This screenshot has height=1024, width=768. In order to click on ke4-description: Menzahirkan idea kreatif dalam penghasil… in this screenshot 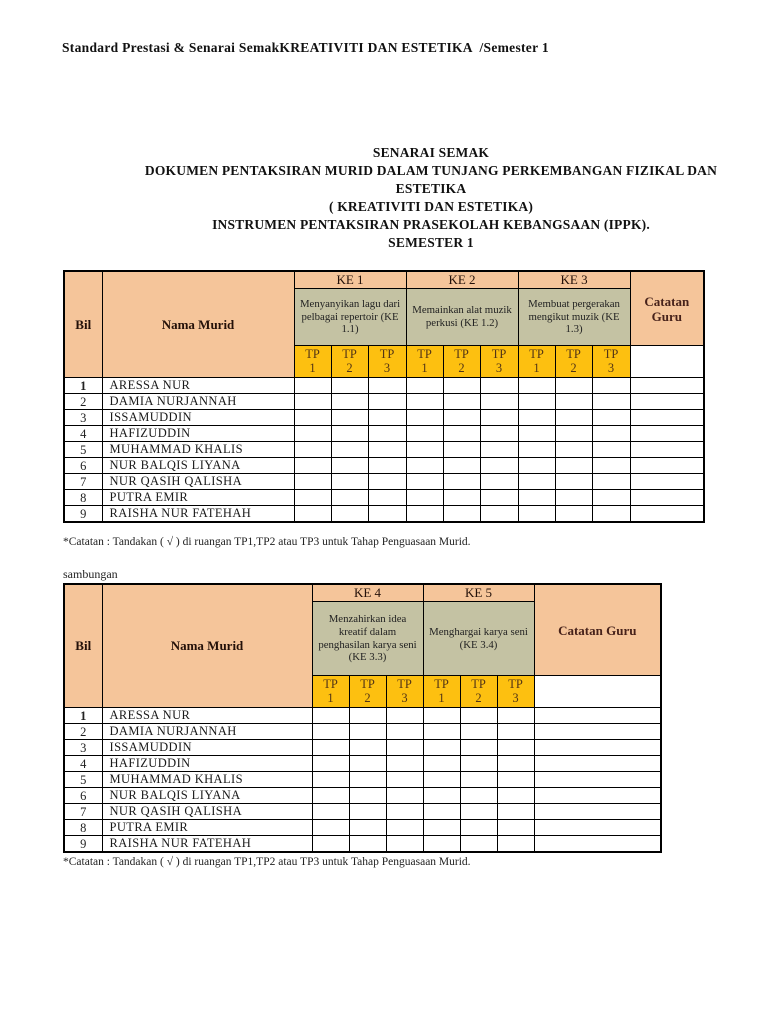, I will do `click(367, 638)`.